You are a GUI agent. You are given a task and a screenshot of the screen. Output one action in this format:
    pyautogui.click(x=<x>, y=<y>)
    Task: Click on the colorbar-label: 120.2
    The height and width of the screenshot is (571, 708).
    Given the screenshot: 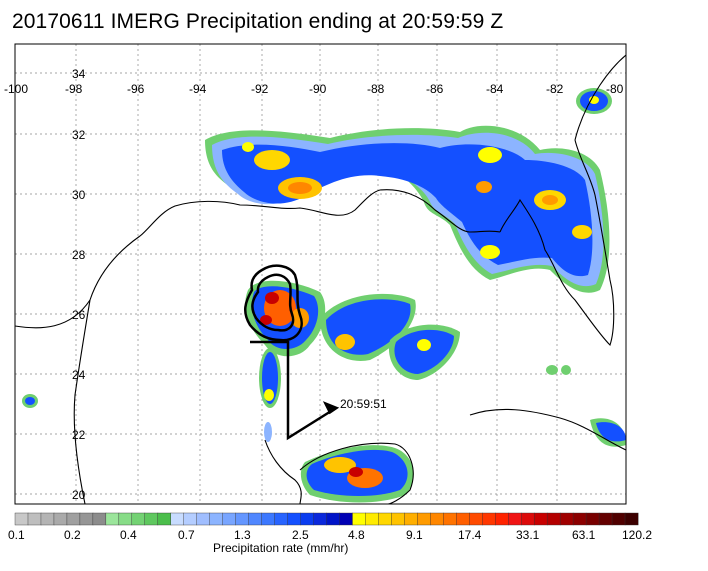 What is the action you would take?
    pyautogui.click(x=637, y=535)
    